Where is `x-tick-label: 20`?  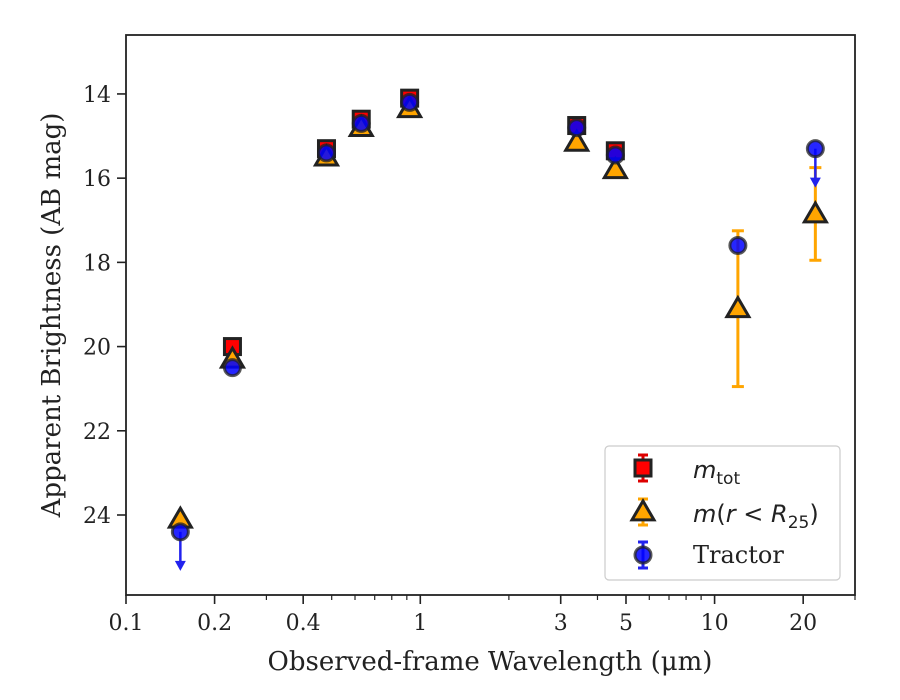
x-tick-label: 20 is located at coordinates (803, 623).